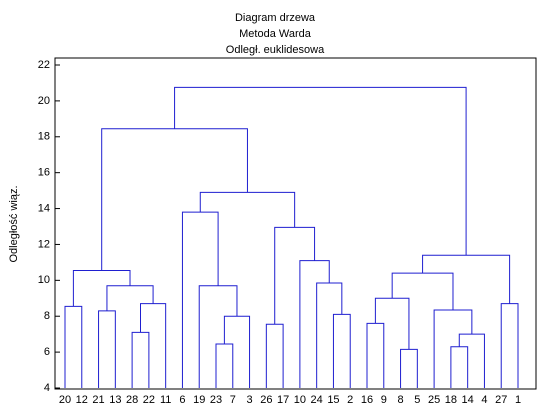 This screenshot has width=550, height=417. What do you see at coordinates (44, 137) in the screenshot?
I see `y-tick-label: 18` at bounding box center [44, 137].